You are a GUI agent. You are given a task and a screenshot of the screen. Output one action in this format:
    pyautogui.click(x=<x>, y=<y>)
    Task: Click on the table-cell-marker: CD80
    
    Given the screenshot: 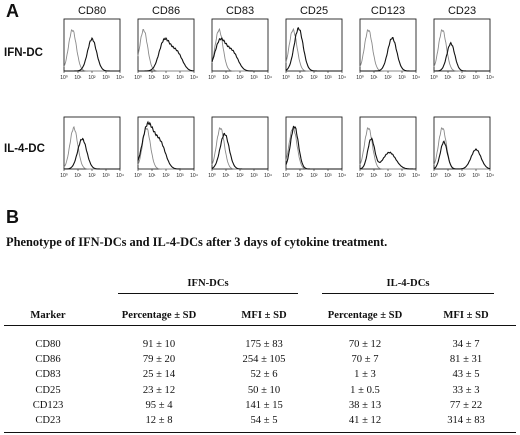 What is the action you would take?
    pyautogui.click(x=48, y=344)
    